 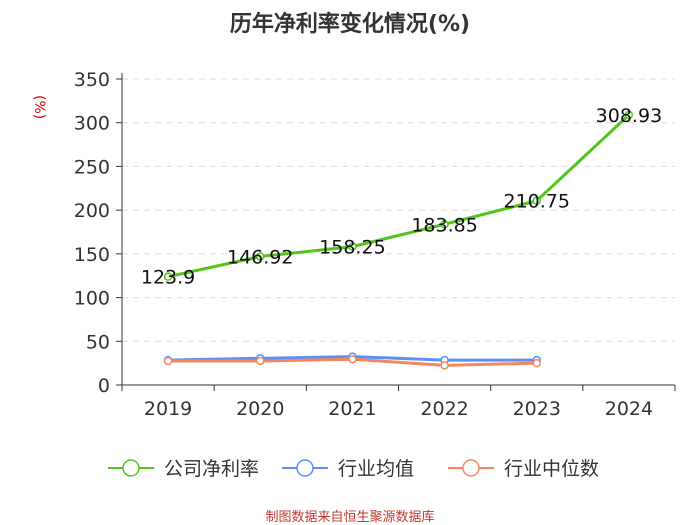 I want to click on legend-label: 行业中位数, so click(x=551, y=469).